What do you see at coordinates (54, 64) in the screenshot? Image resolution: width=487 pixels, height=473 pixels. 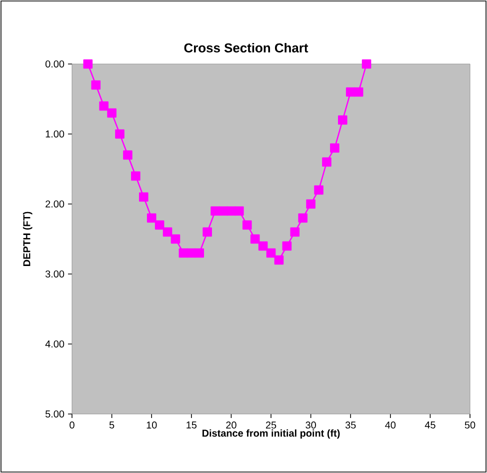 I see `y-tick-label: 0.00` at bounding box center [54, 64].